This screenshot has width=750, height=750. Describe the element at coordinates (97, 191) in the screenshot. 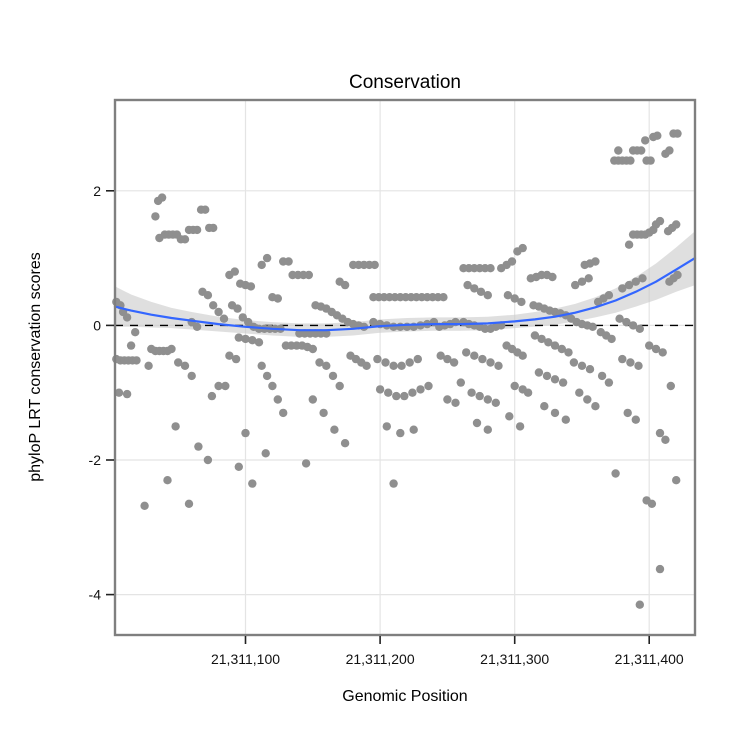

I see `y-tick-label: 2` at that location.